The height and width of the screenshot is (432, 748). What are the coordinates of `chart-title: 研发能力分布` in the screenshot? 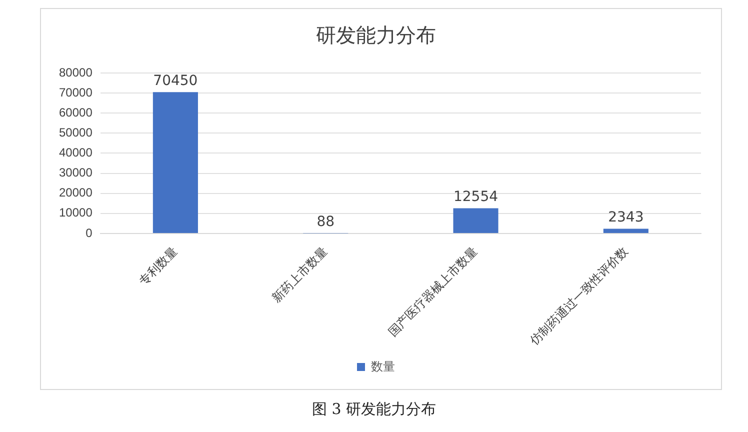 It's located at (376, 35).